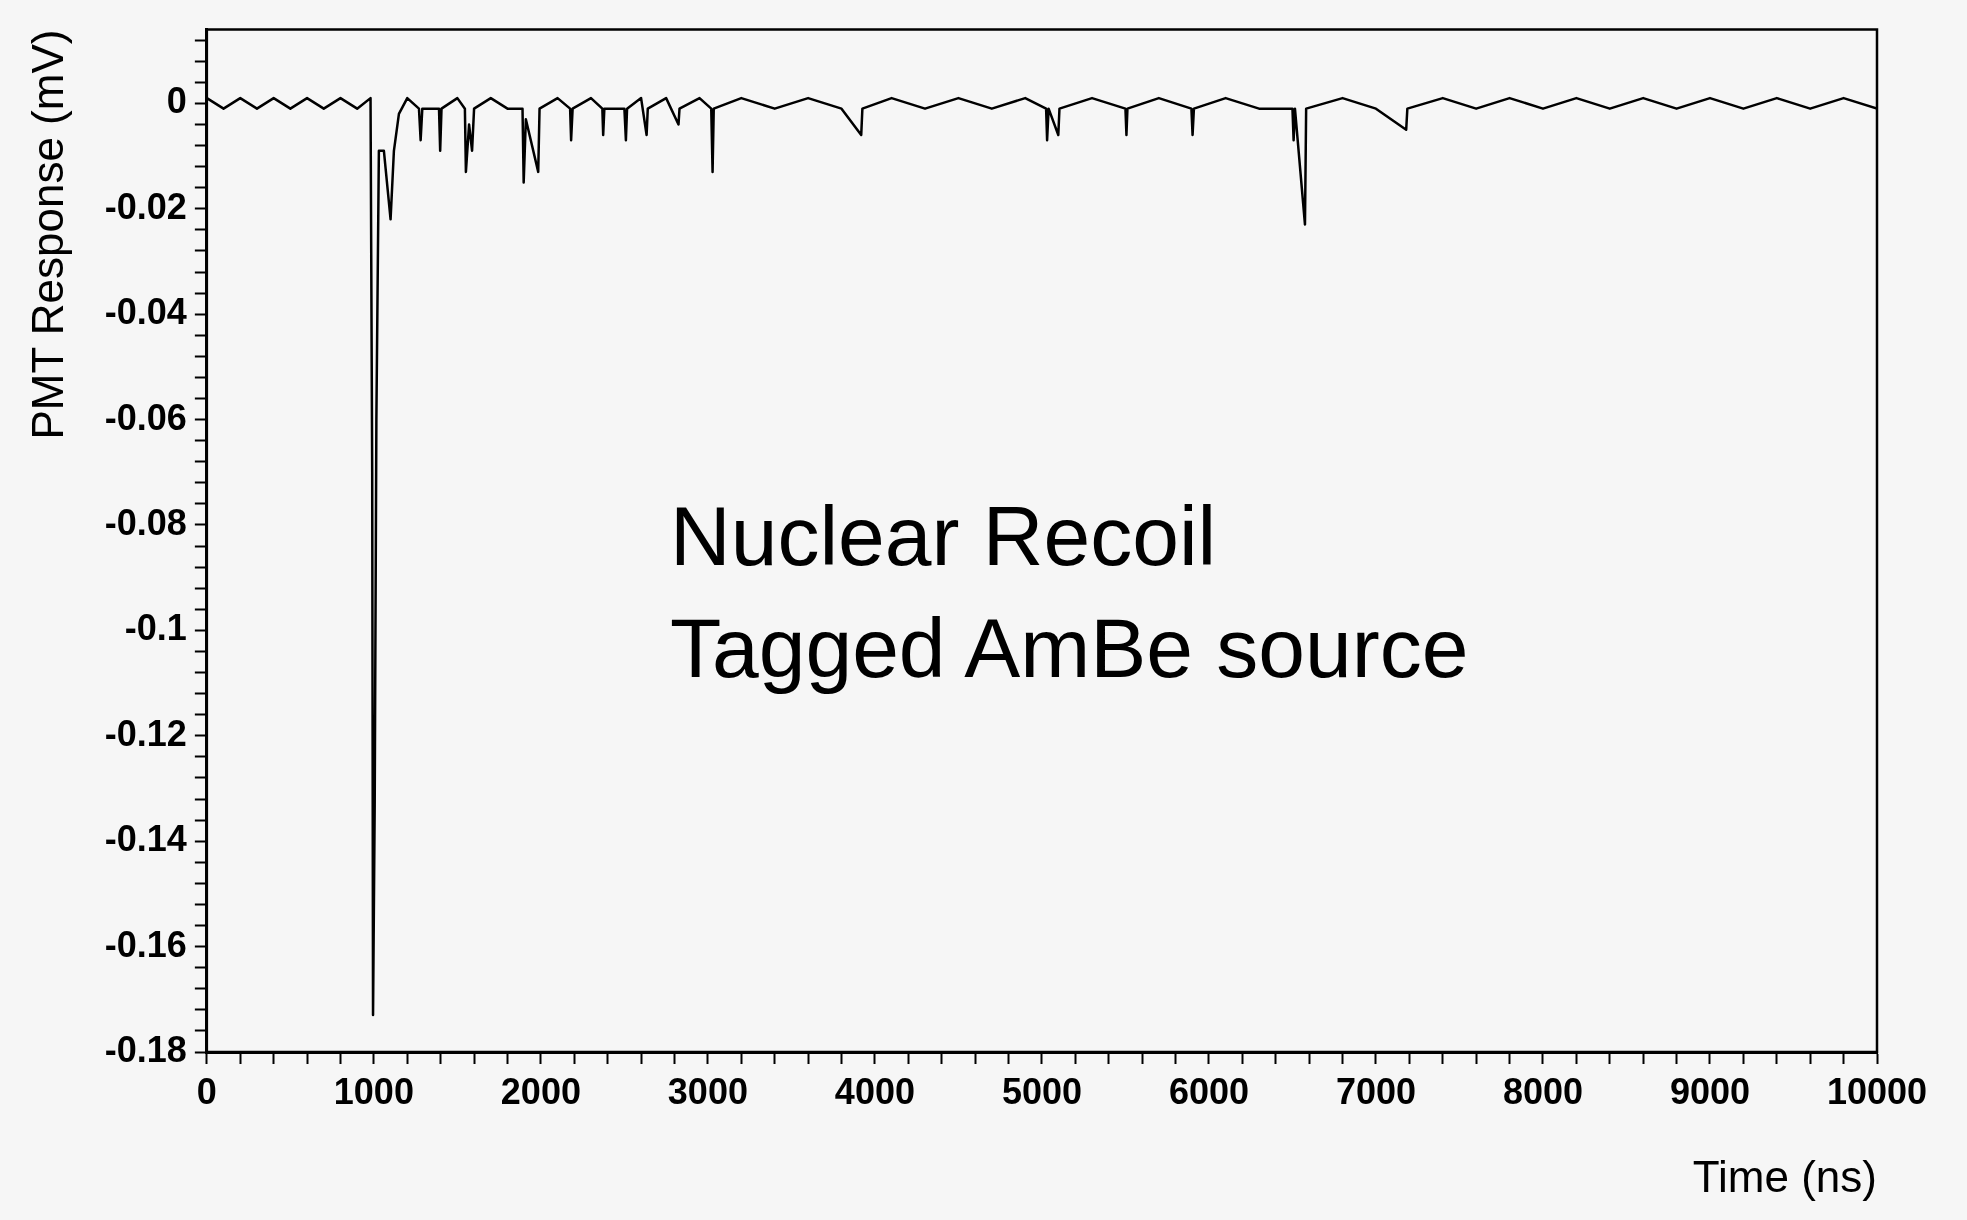  Describe the element at coordinates (145, 944) in the screenshot. I see `y-tick-label: -0.16` at that location.